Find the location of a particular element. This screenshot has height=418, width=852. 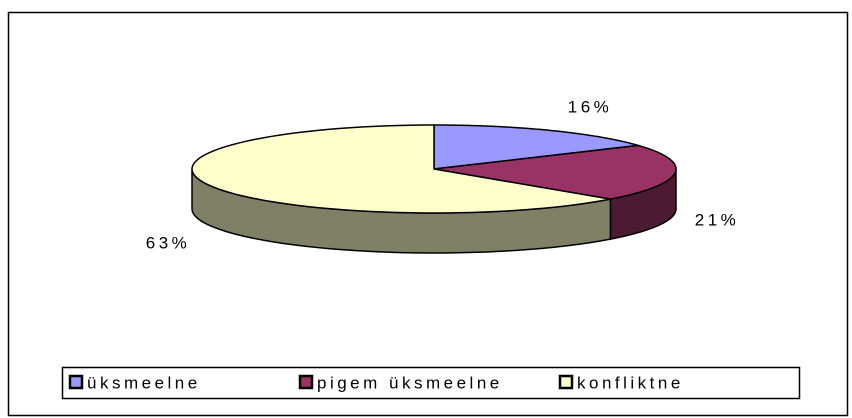

legend-box is located at coordinates (431, 383).